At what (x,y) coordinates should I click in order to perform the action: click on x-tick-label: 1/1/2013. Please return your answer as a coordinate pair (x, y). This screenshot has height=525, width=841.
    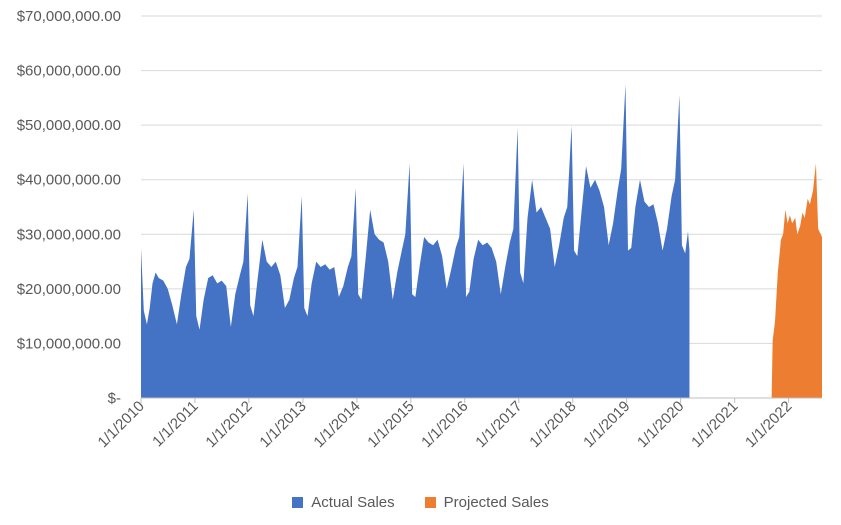
    Looking at the image, I should click on (282, 424).